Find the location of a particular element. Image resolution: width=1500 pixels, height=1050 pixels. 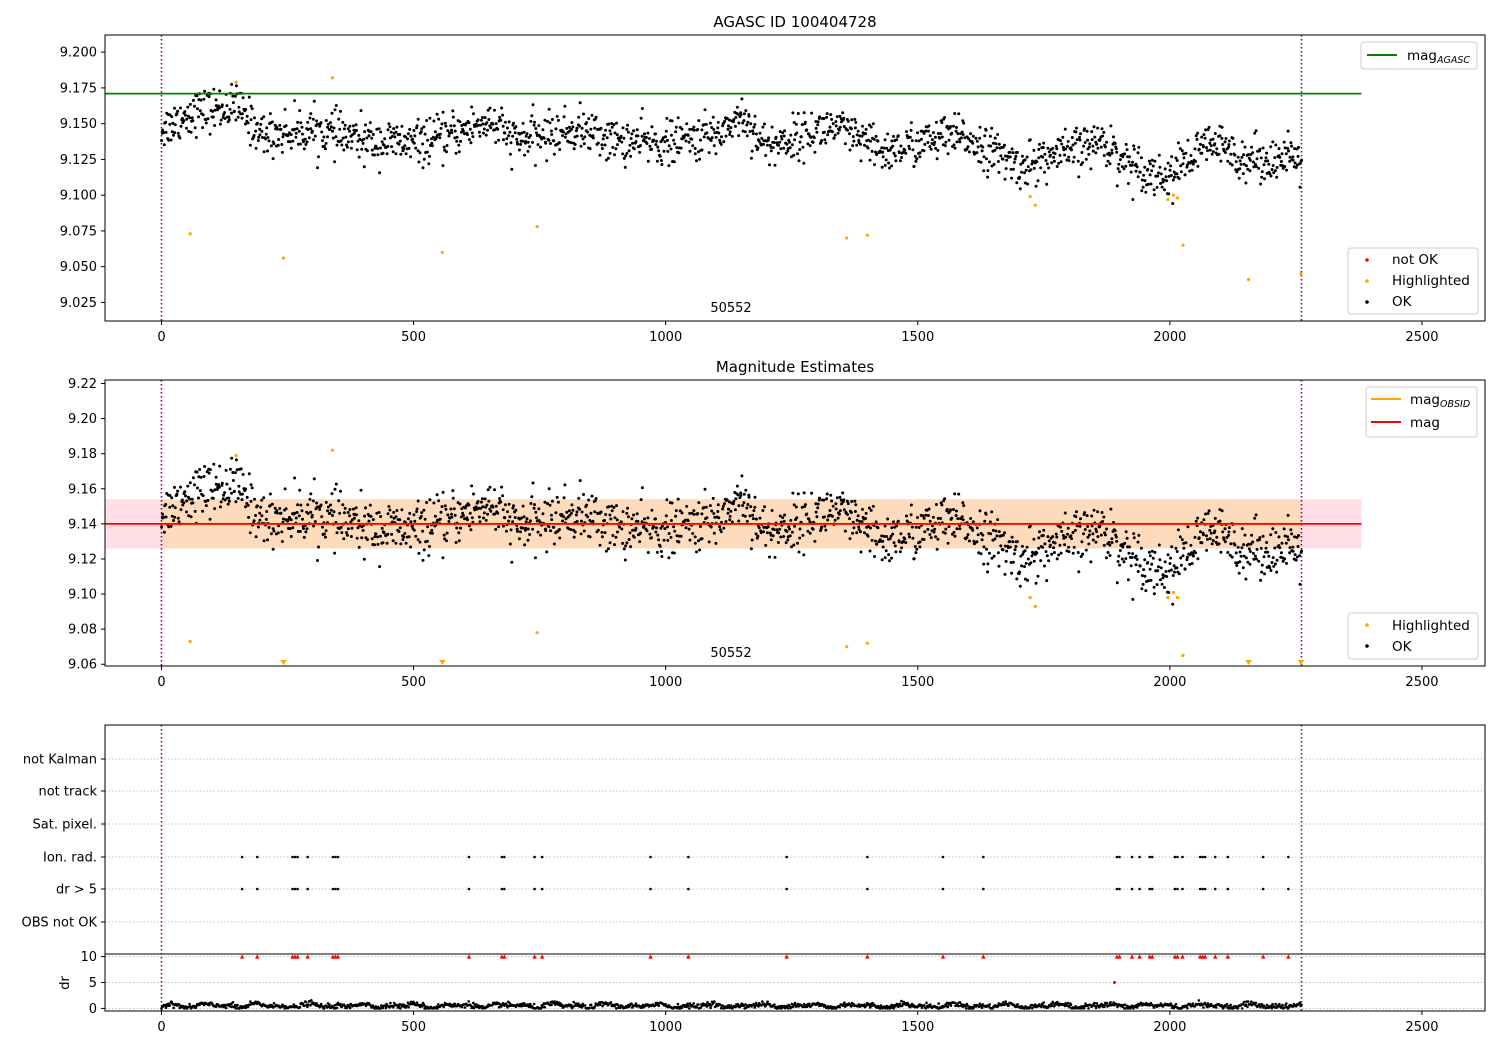

x-tick-label: 2500 is located at coordinates (1421, 682).